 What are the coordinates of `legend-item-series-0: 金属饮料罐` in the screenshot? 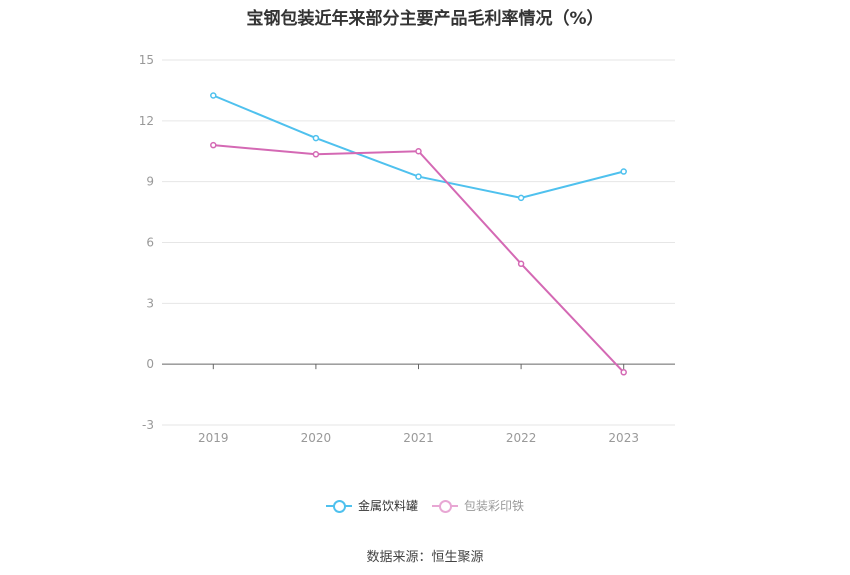 It's located at (371, 505).